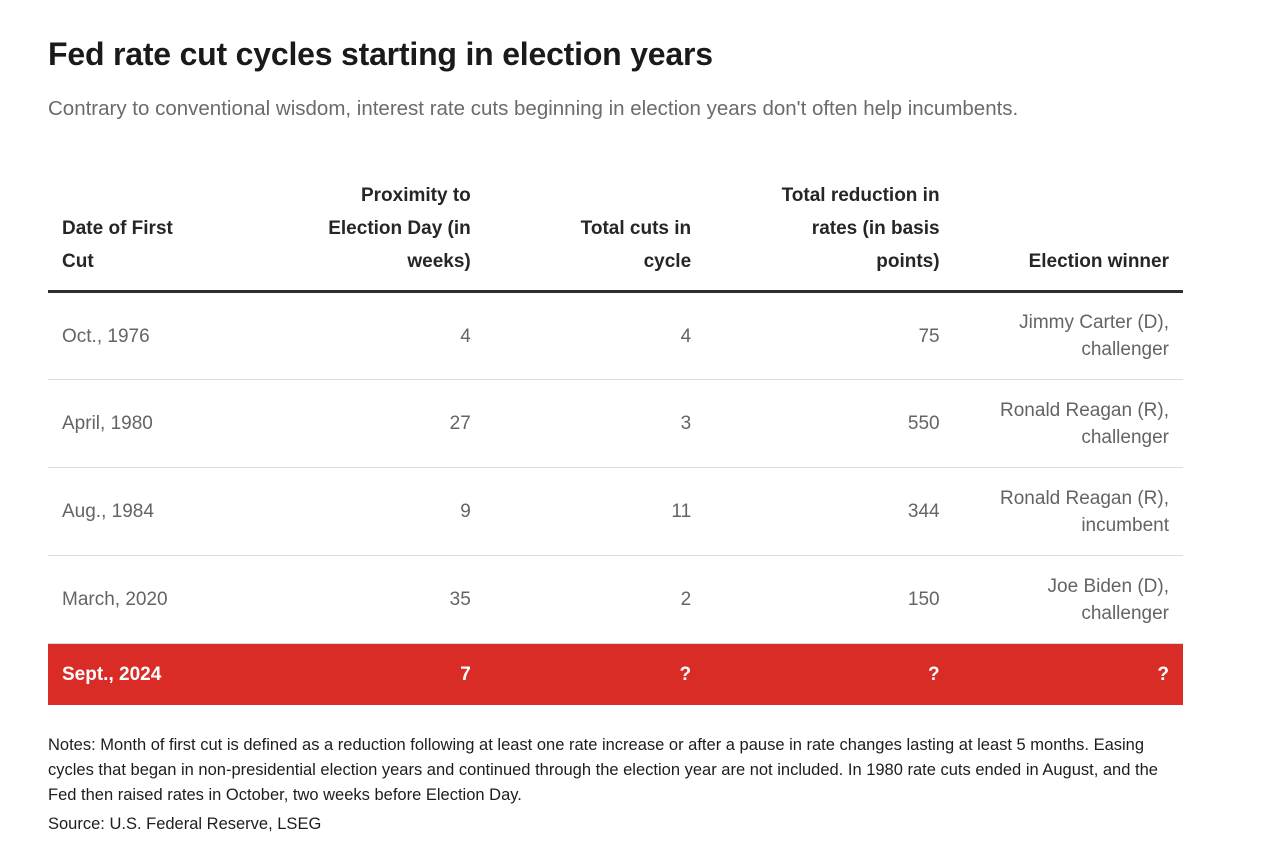 Image resolution: width=1277 pixels, height=857 pixels. What do you see at coordinates (1068, 336) in the screenshot?
I see `cell-election-winner: Jimmy Carter (D), challenger` at bounding box center [1068, 336].